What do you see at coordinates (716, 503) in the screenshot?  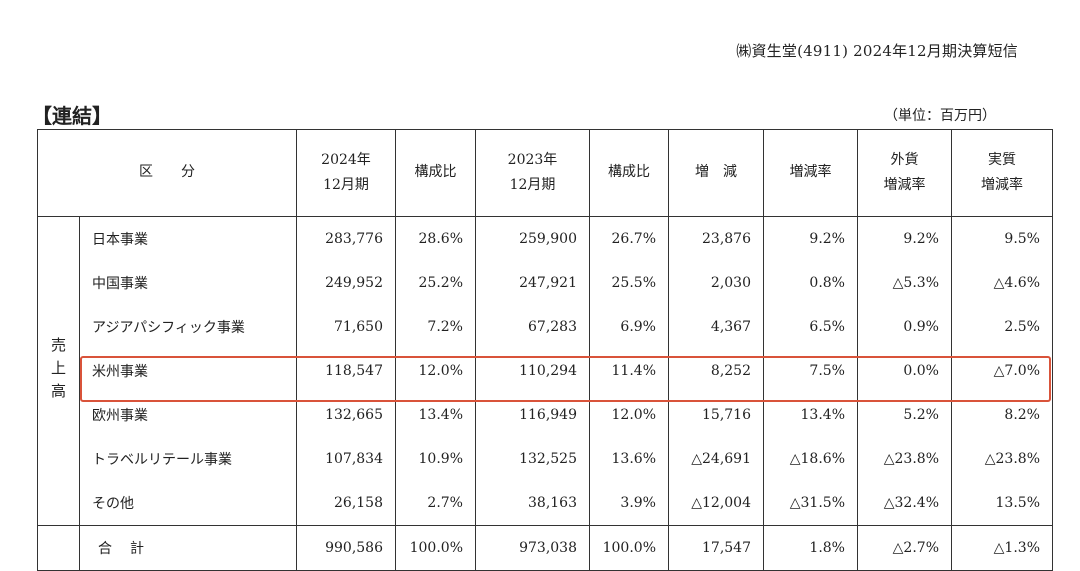 I see `cell-change: △12,004` at bounding box center [716, 503].